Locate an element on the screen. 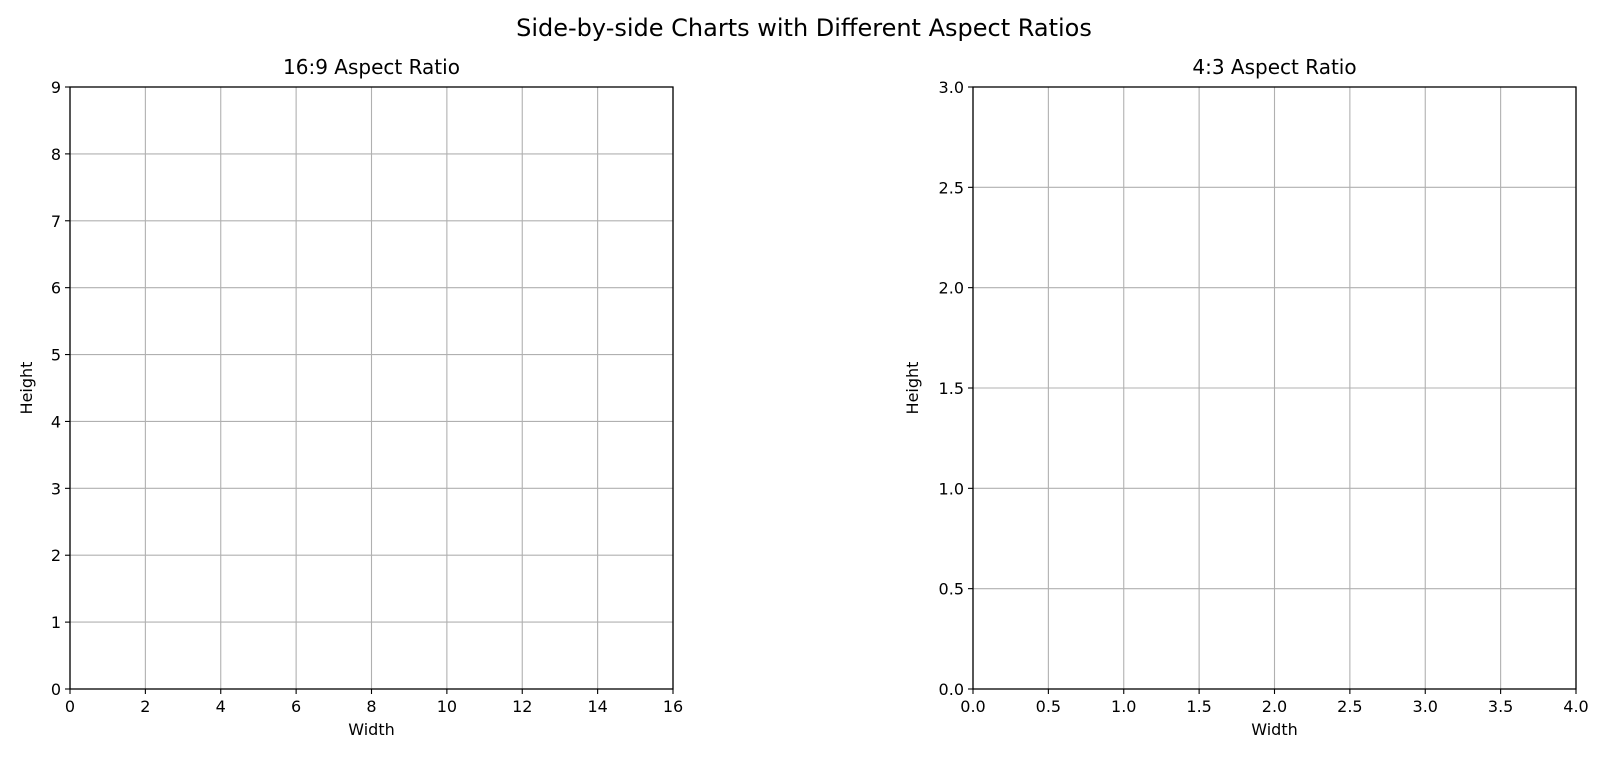  x-tick-label: 3.5 is located at coordinates (1500, 706).